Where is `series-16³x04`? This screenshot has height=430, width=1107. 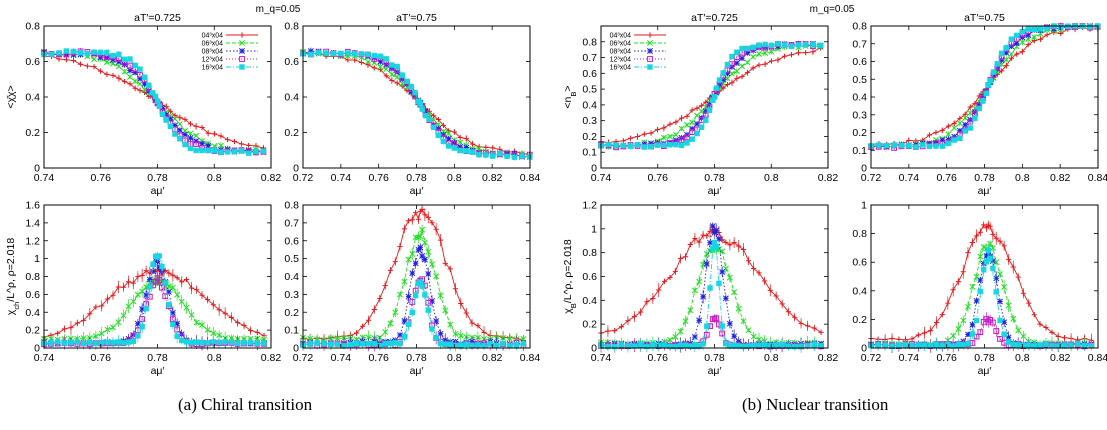
series-16³x04 is located at coordinates (981, 298).